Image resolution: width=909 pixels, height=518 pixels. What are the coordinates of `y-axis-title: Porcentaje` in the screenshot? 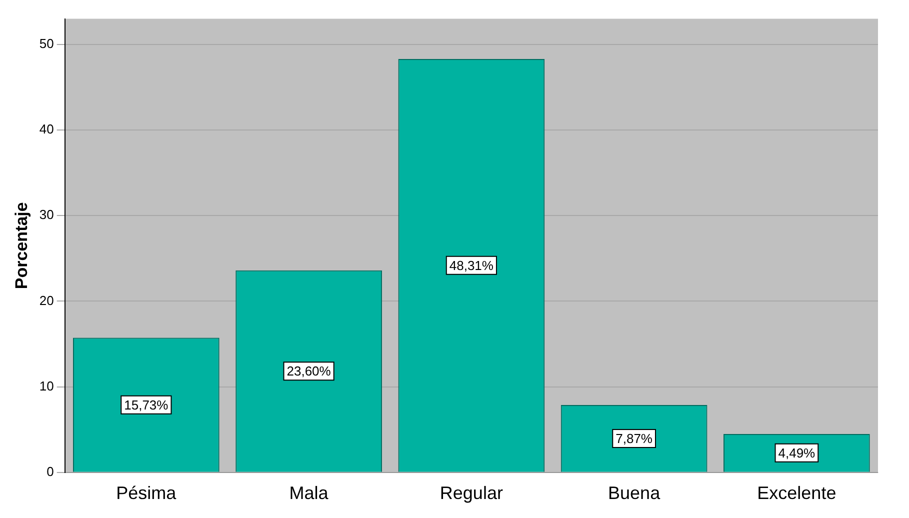 It's located at (21, 246).